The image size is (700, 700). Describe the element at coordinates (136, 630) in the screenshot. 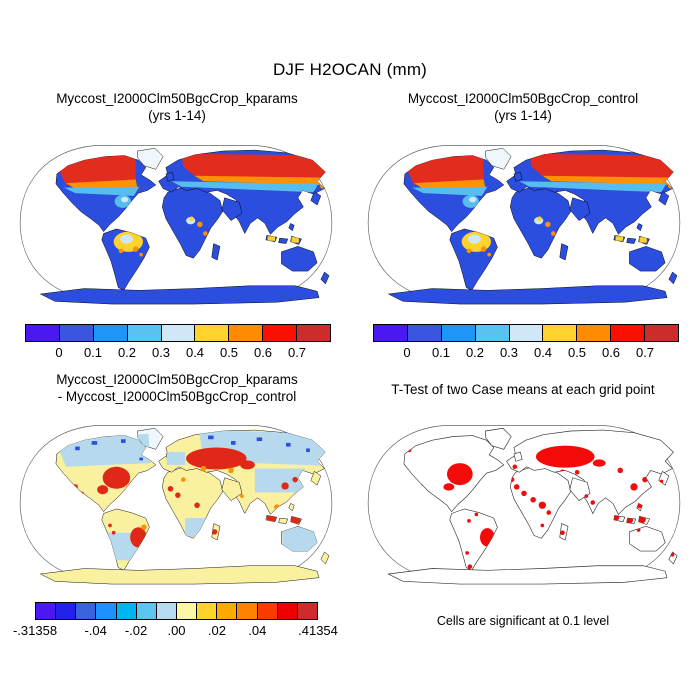

I see `colorbar-tick: -.02` at that location.